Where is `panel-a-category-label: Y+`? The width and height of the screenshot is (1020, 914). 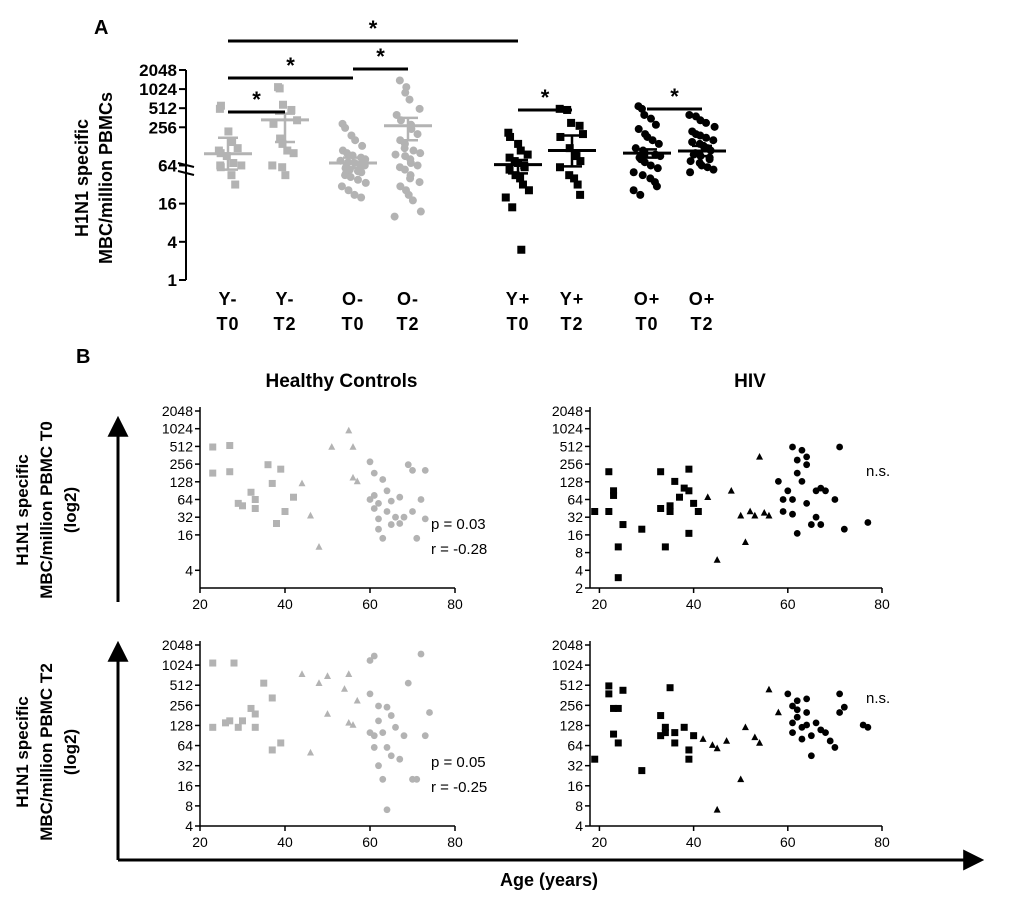 panel-a-category-label: Y+ is located at coordinates (572, 299).